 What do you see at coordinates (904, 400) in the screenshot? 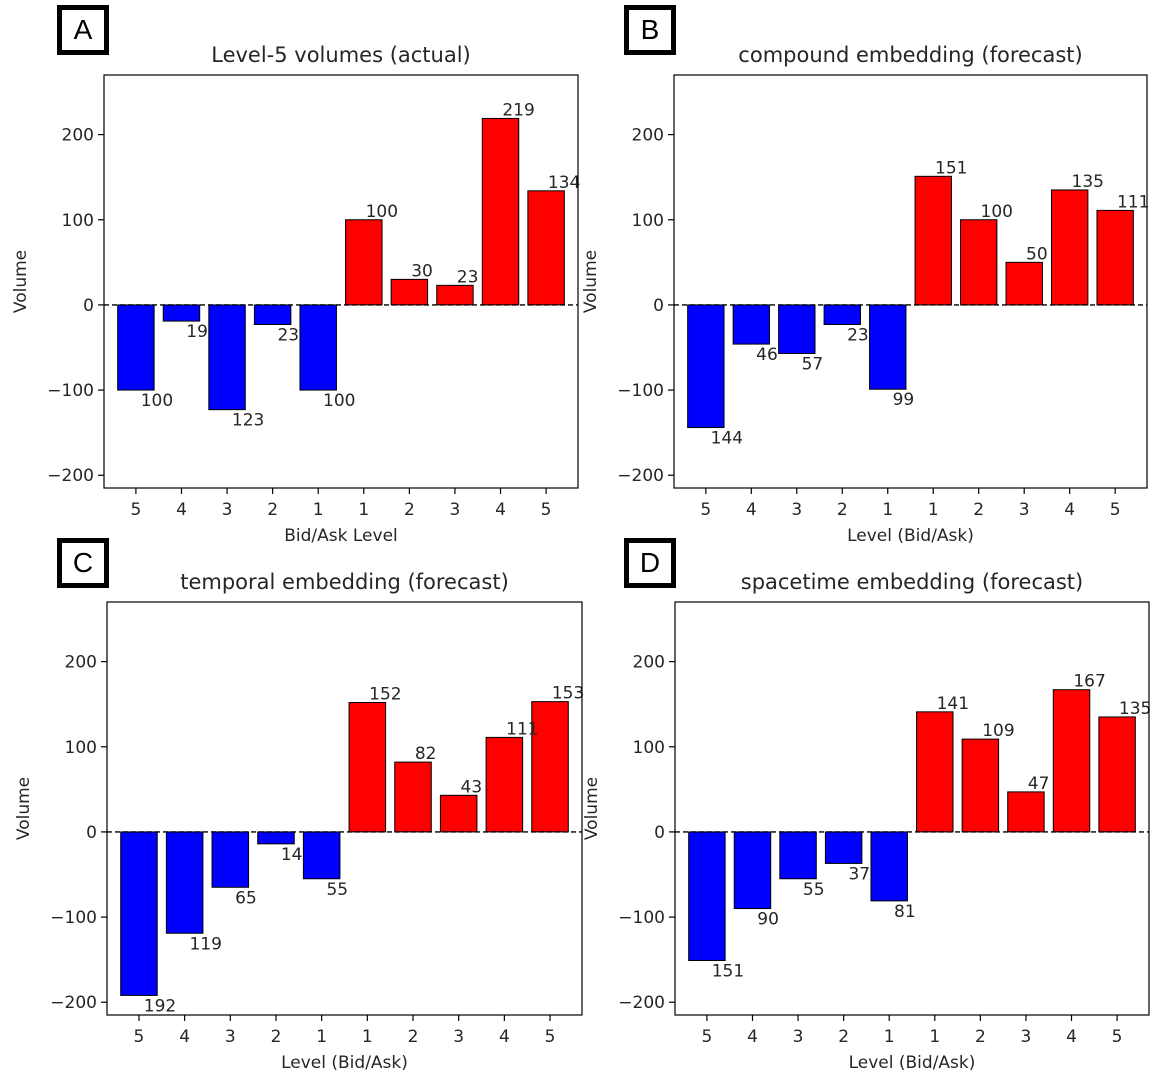
I see `data-label-4: 99` at bounding box center [904, 400].